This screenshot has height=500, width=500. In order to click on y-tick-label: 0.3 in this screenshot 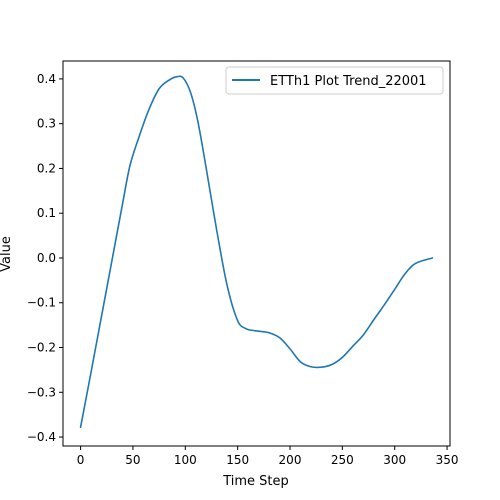, I will do `click(46, 124)`.